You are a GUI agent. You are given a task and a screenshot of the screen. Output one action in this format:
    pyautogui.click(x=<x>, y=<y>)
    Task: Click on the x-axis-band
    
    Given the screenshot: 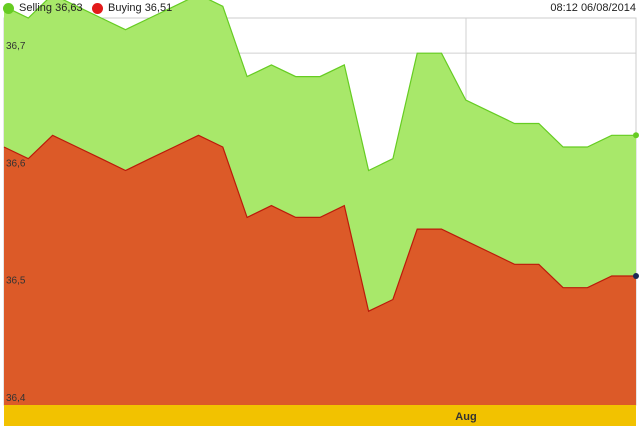 What is the action you would take?
    pyautogui.click(x=320, y=415)
    